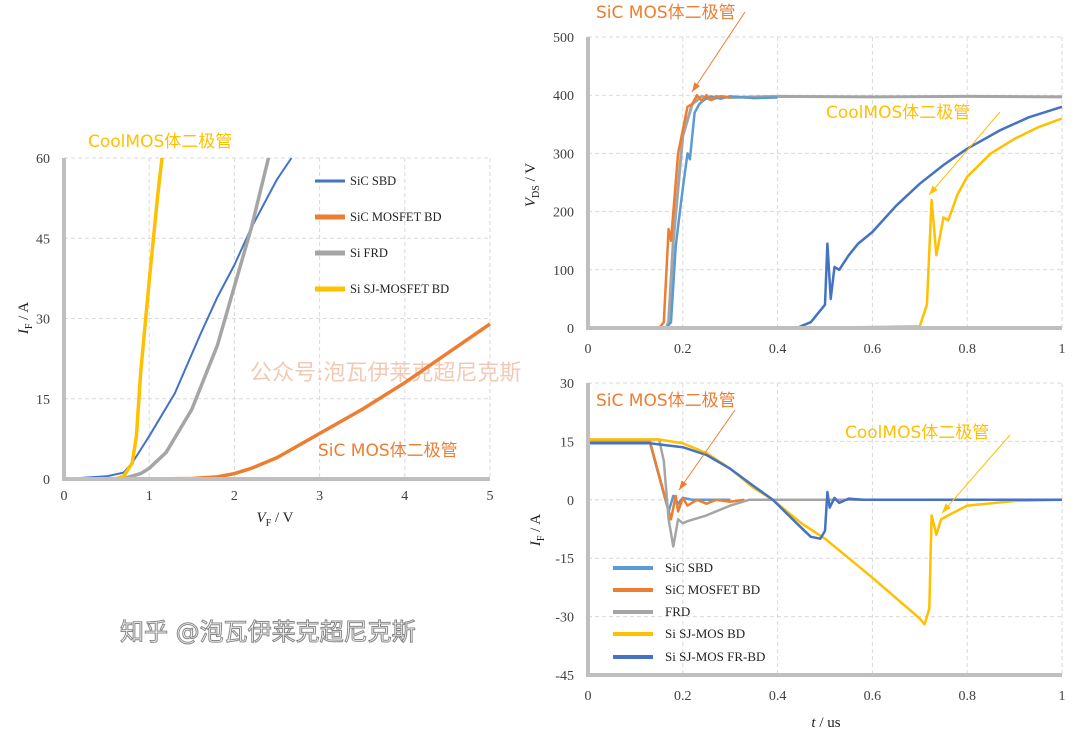 Image resolution: width=1080 pixels, height=743 pixels. Describe the element at coordinates (677, 611) in the screenshot. I see `legend-label: FRD` at that location.